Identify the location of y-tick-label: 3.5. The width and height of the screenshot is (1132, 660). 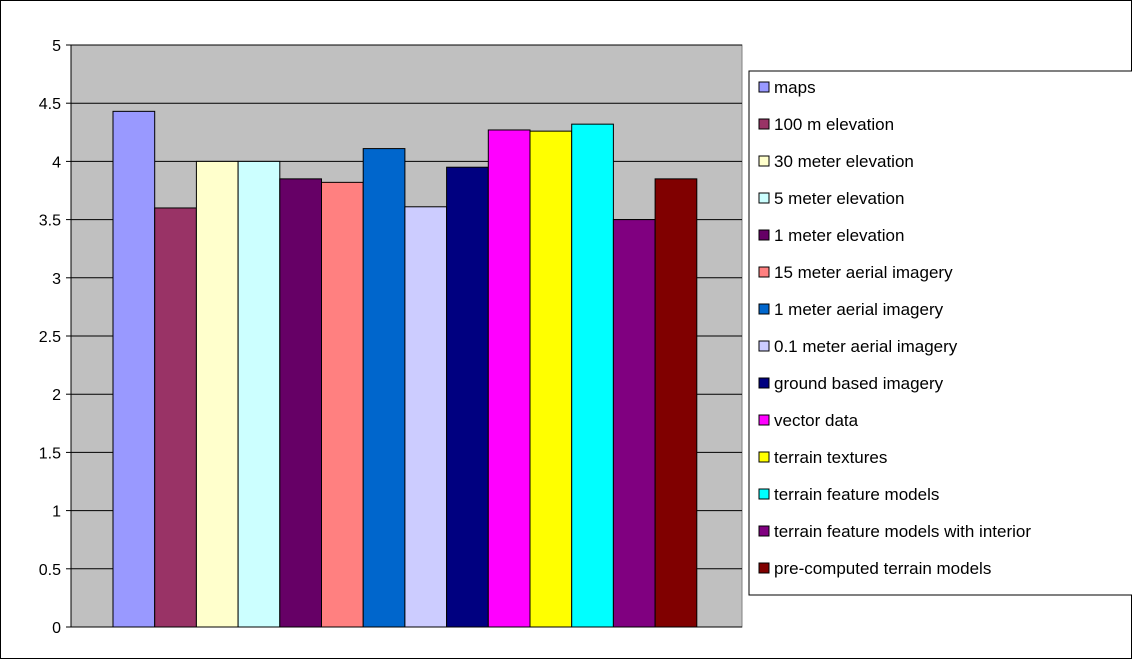
(50, 221).